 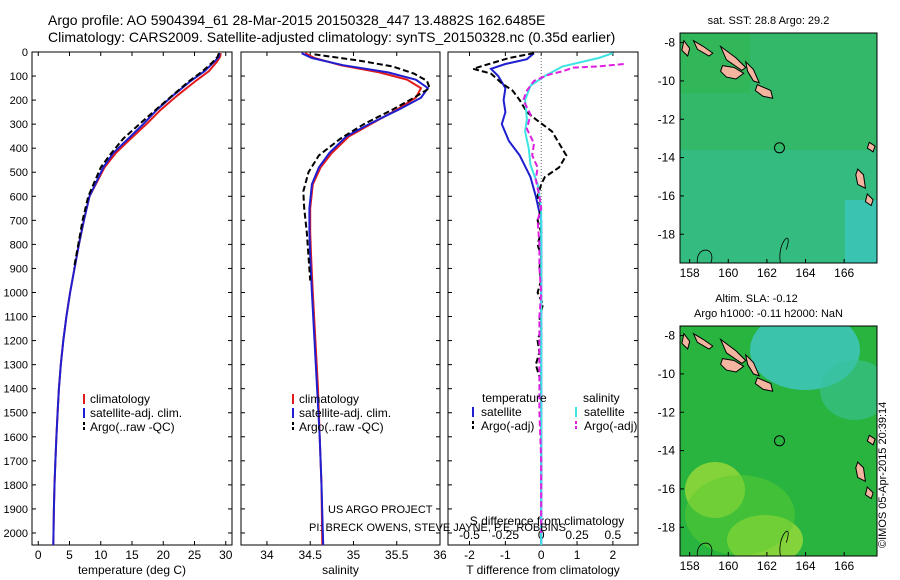 What do you see at coordinates (506, 535) in the screenshot?
I see `salinity-diff-tick-label: -0.25` at bounding box center [506, 535].